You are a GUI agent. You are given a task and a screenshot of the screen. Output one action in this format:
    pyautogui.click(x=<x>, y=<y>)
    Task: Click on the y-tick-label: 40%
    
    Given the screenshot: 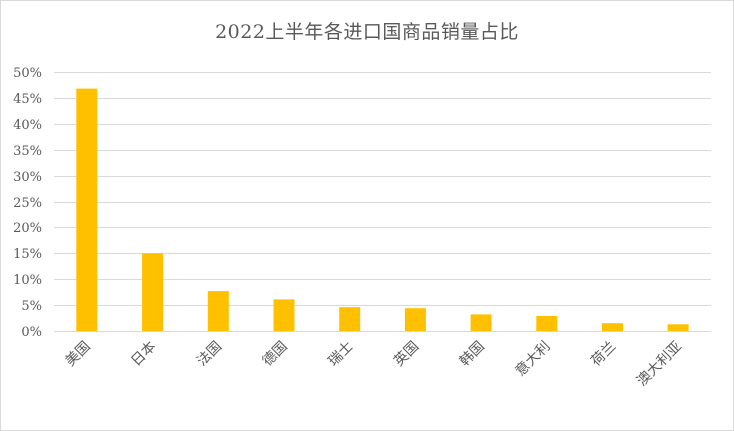 What is the action you would take?
    pyautogui.click(x=27, y=125)
    